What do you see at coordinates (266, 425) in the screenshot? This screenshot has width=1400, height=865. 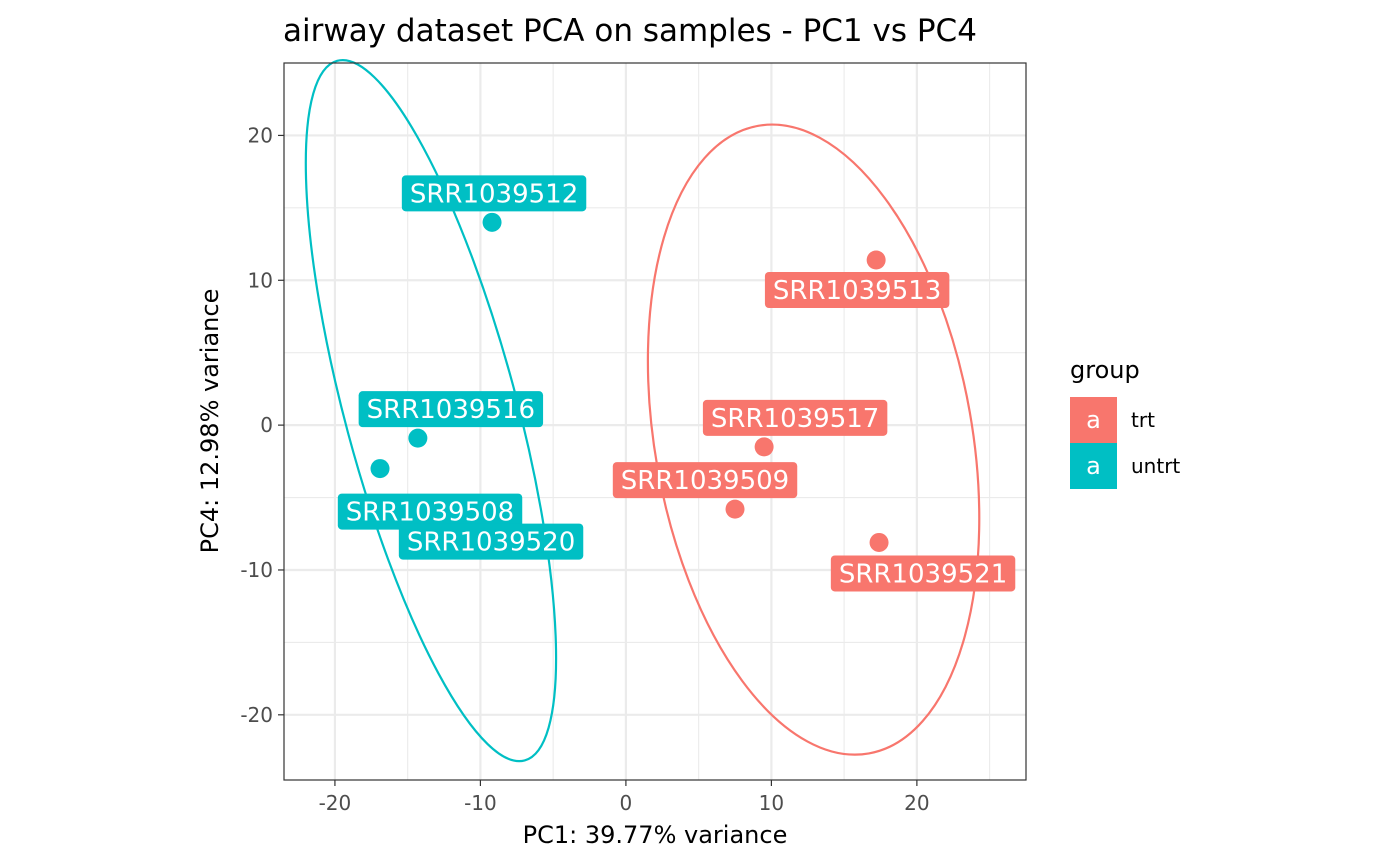 I see `y-tick-label: 0` at bounding box center [266, 425].